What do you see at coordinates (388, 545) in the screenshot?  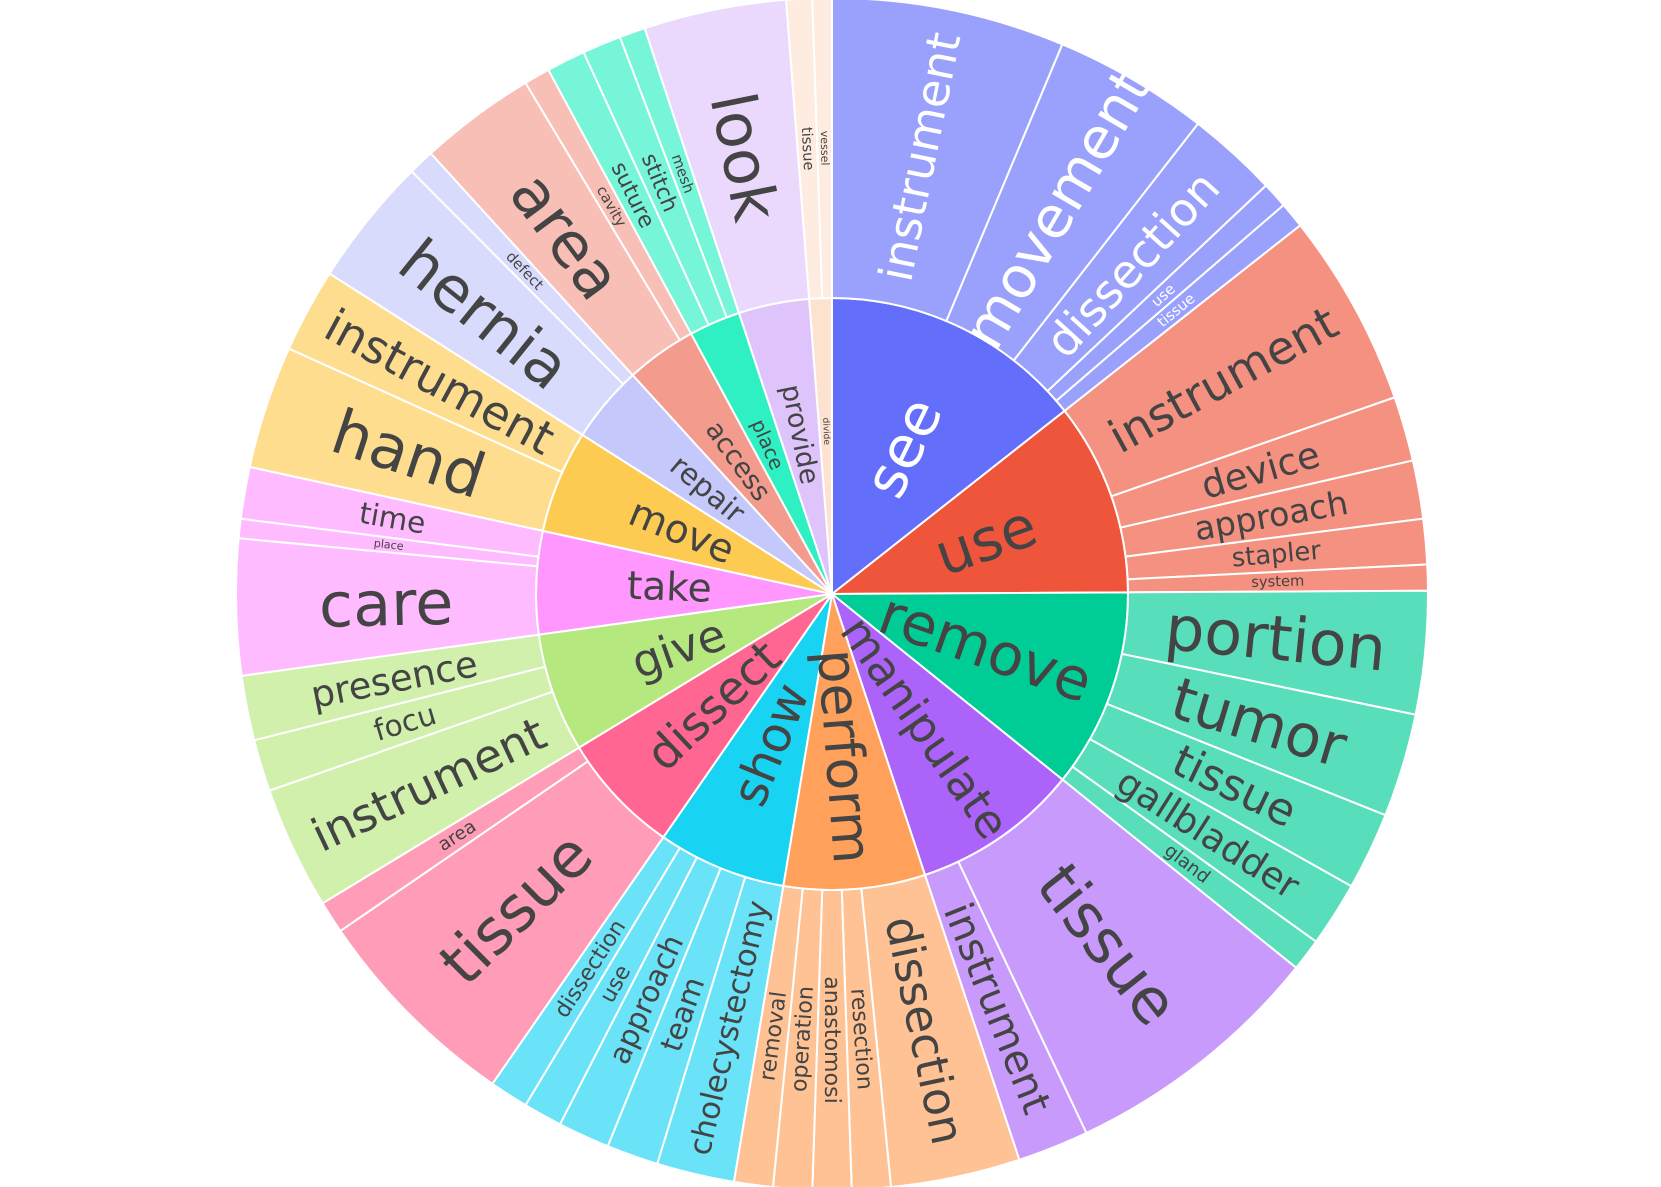 I see `outer-label-take-place: place` at bounding box center [388, 545].